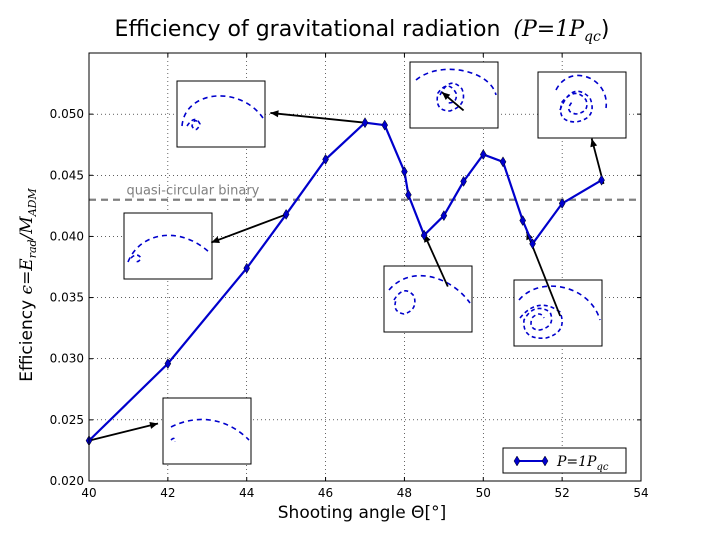 The height and width of the screenshot is (534, 708). What do you see at coordinates (640, 493) in the screenshot?
I see `x-tick-label: 54` at bounding box center [640, 493].